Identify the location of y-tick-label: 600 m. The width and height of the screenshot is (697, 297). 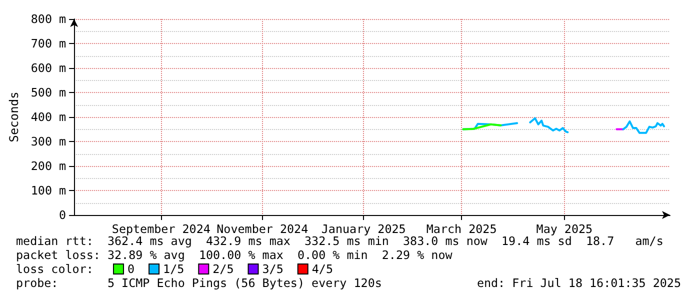
(48, 68).